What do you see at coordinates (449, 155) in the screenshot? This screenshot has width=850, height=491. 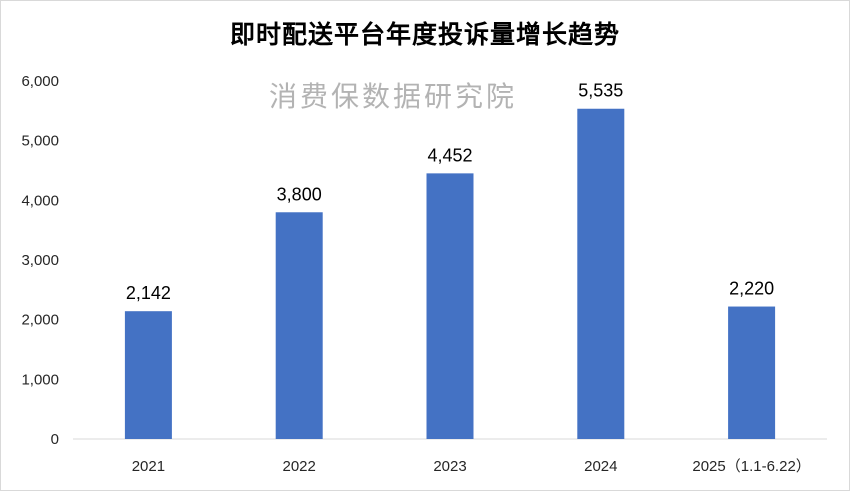 I see `data-label: 4,452` at bounding box center [449, 155].